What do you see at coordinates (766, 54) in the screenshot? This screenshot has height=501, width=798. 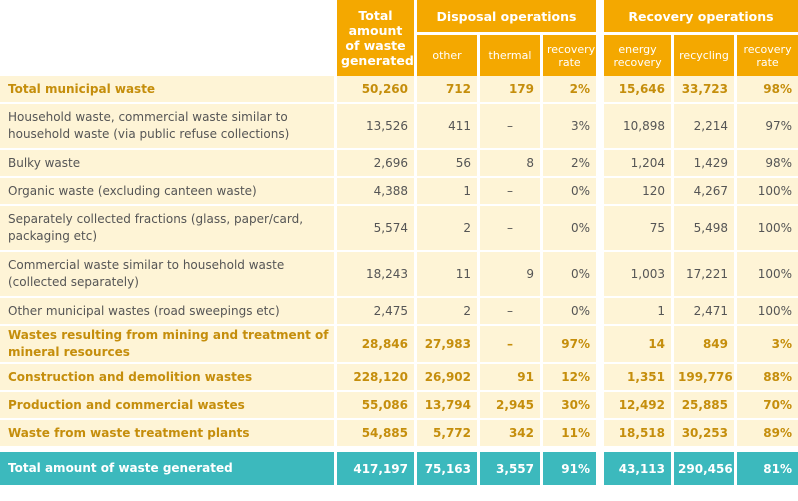 I see `header-recovery-rate: recovery rate` at bounding box center [766, 54].